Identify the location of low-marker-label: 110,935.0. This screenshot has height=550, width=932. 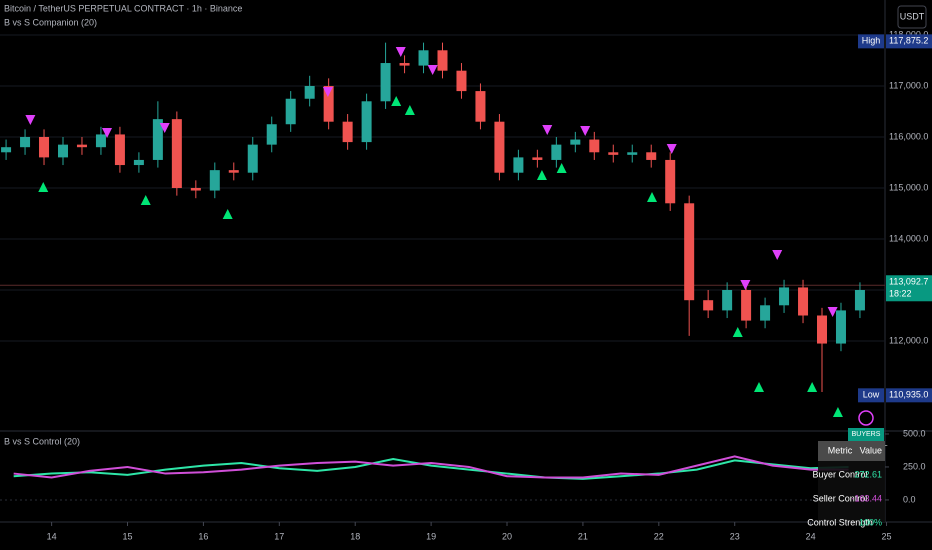
(908, 395).